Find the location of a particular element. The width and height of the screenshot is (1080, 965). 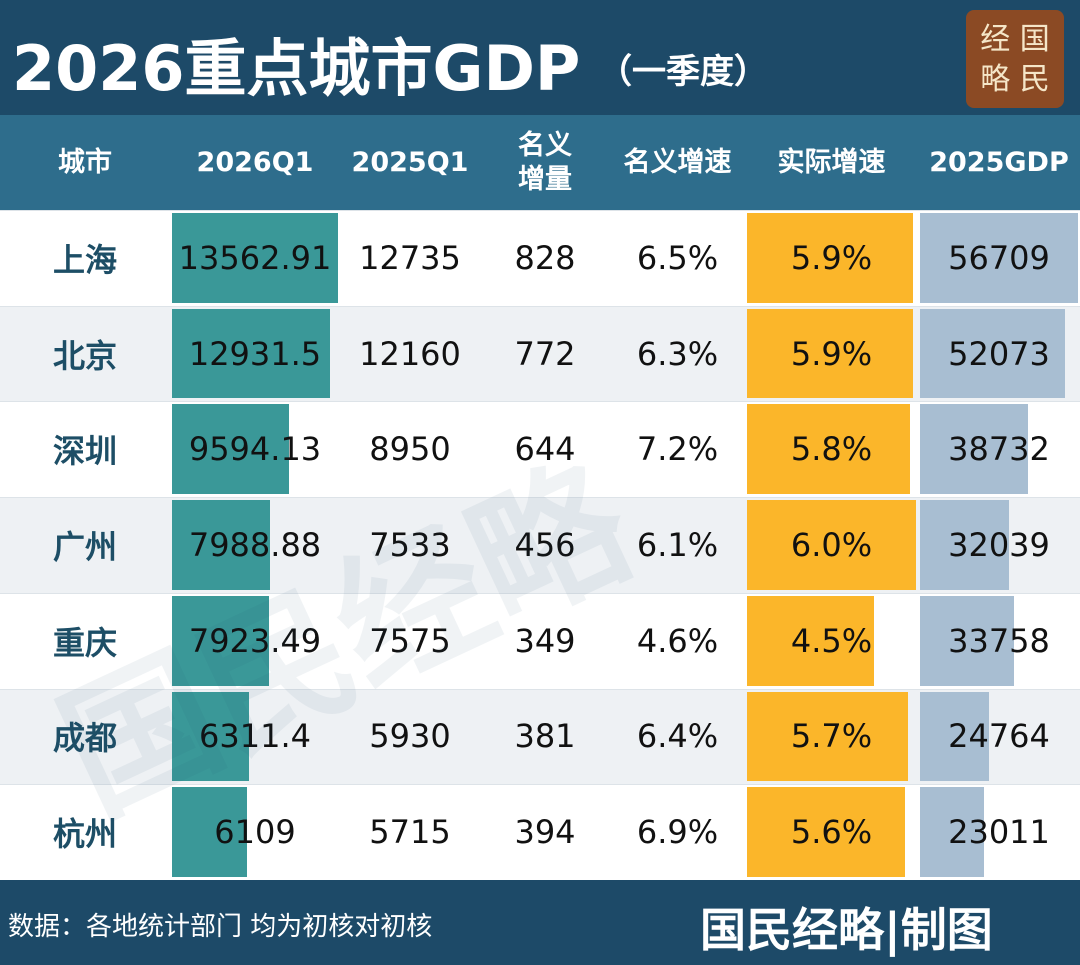

column-header: 实际增速 is located at coordinates (831, 162).